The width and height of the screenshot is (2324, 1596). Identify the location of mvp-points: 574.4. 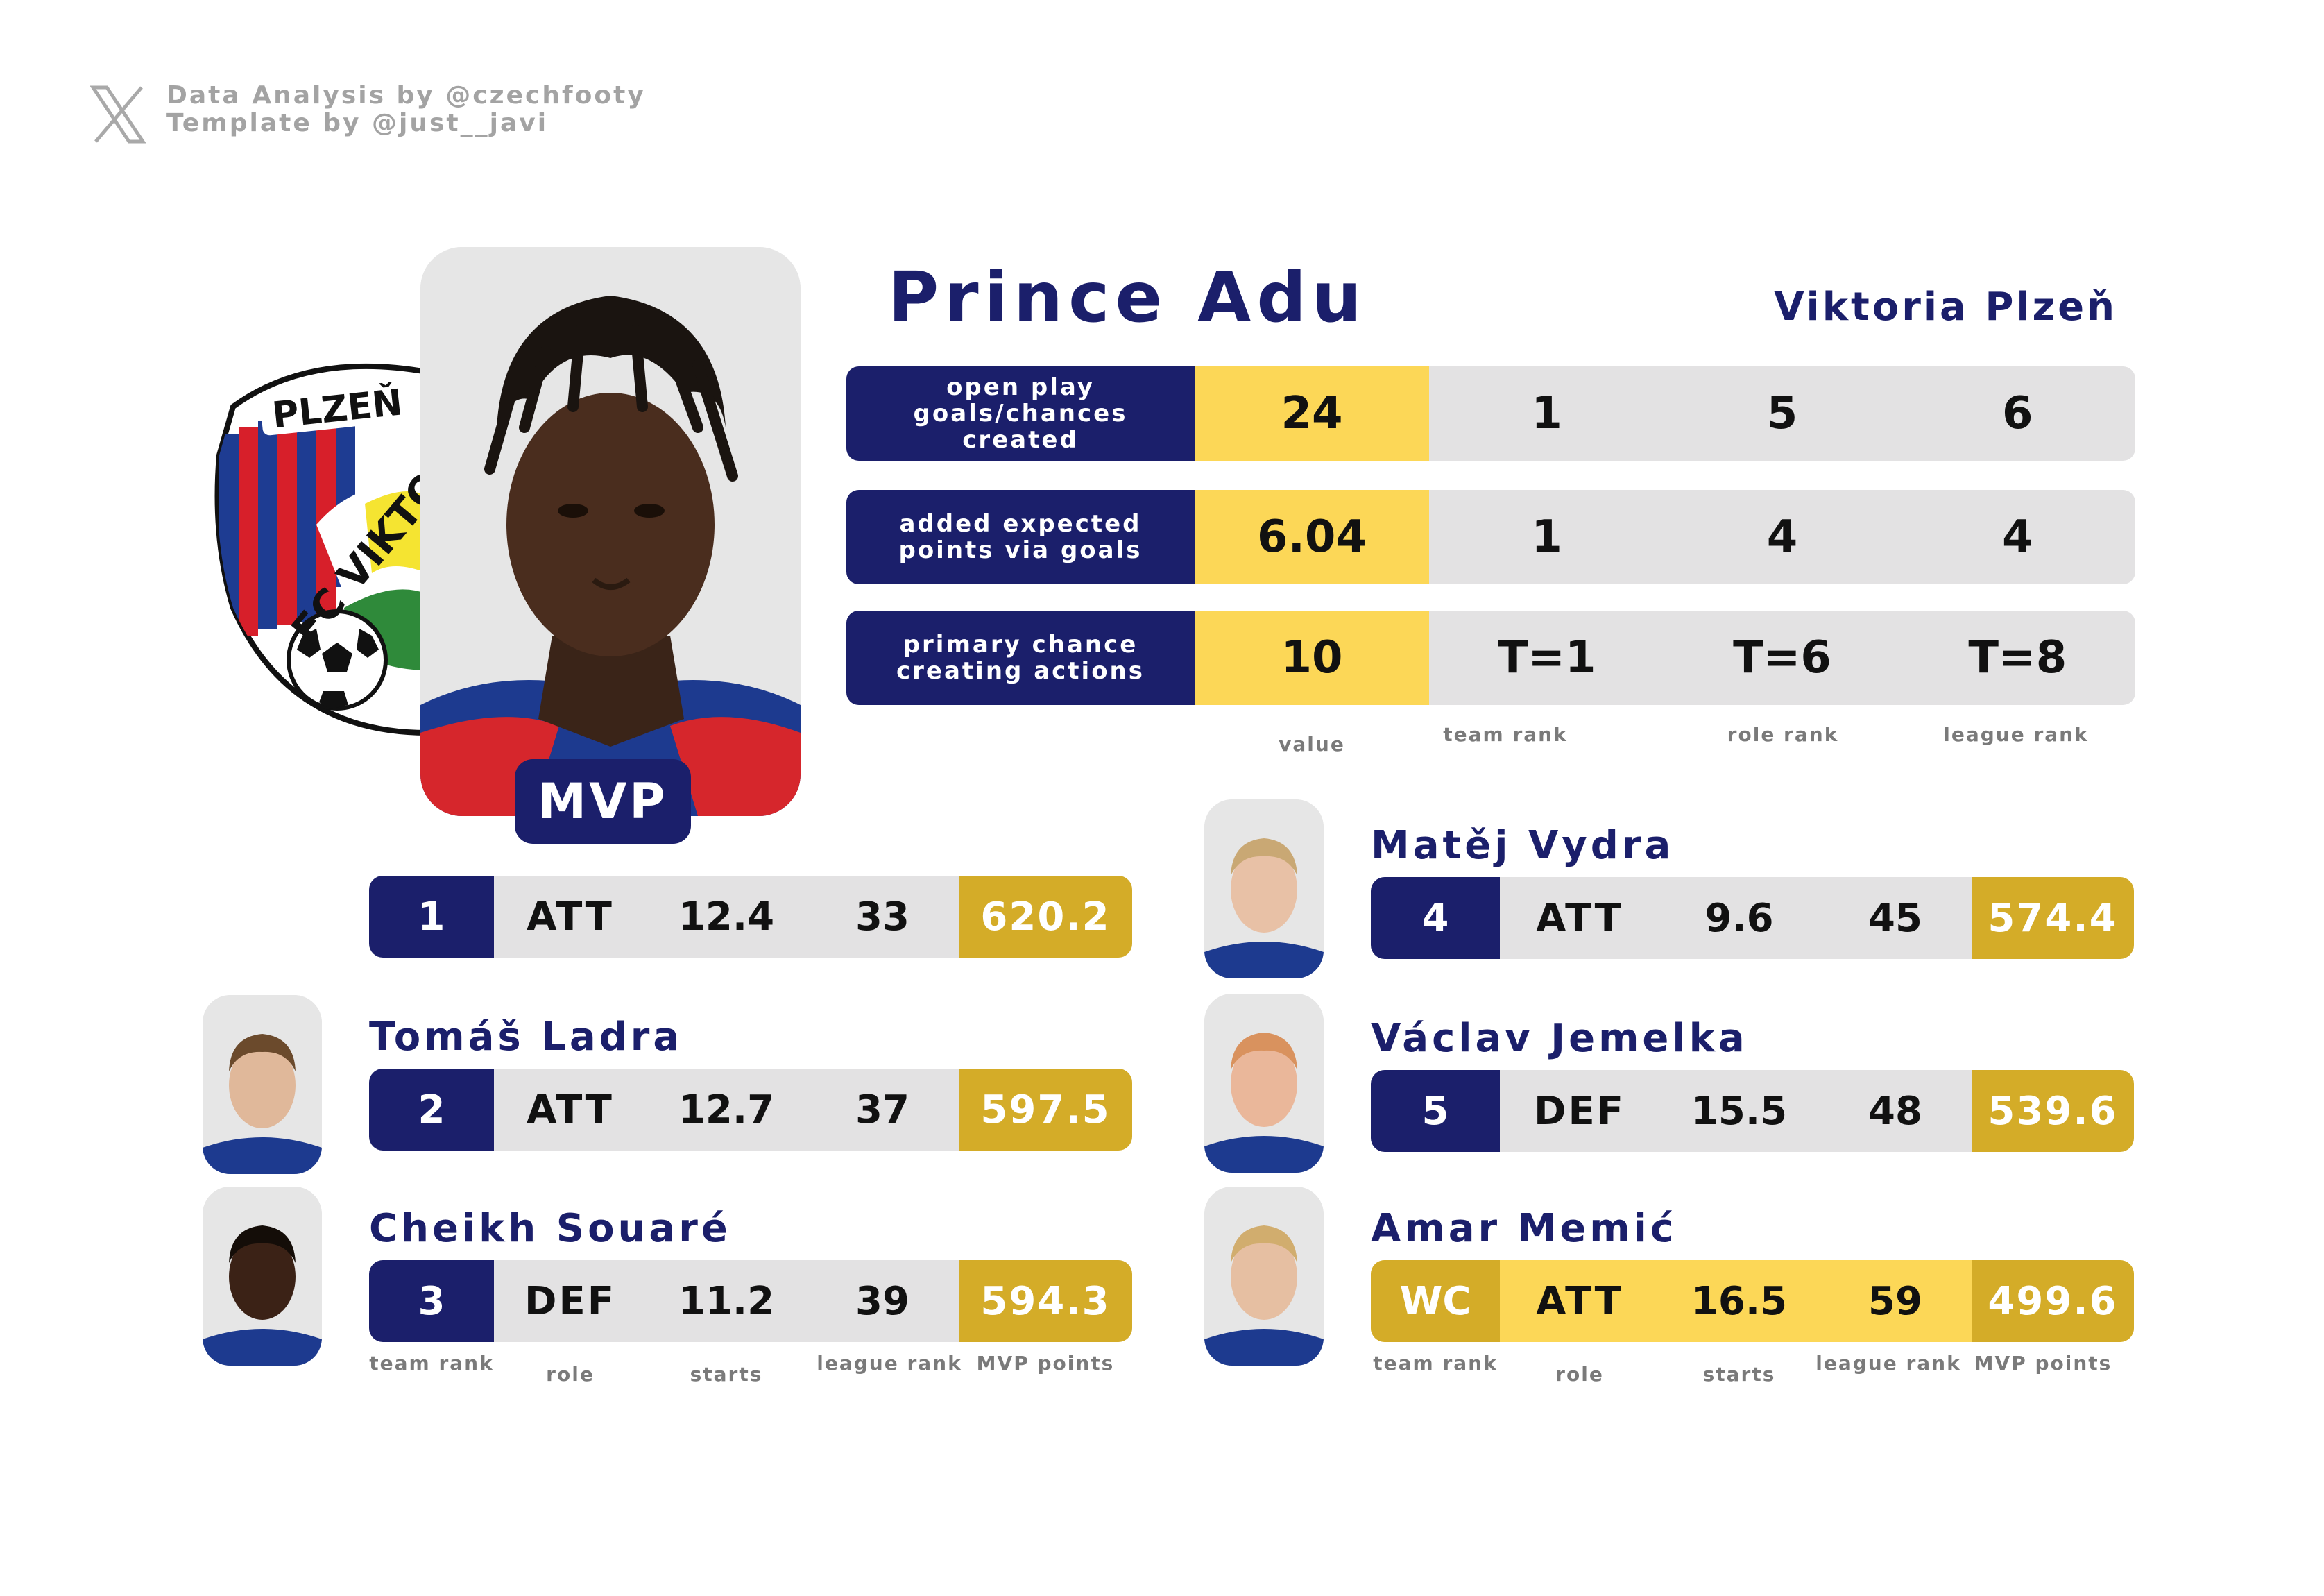
(2053, 918).